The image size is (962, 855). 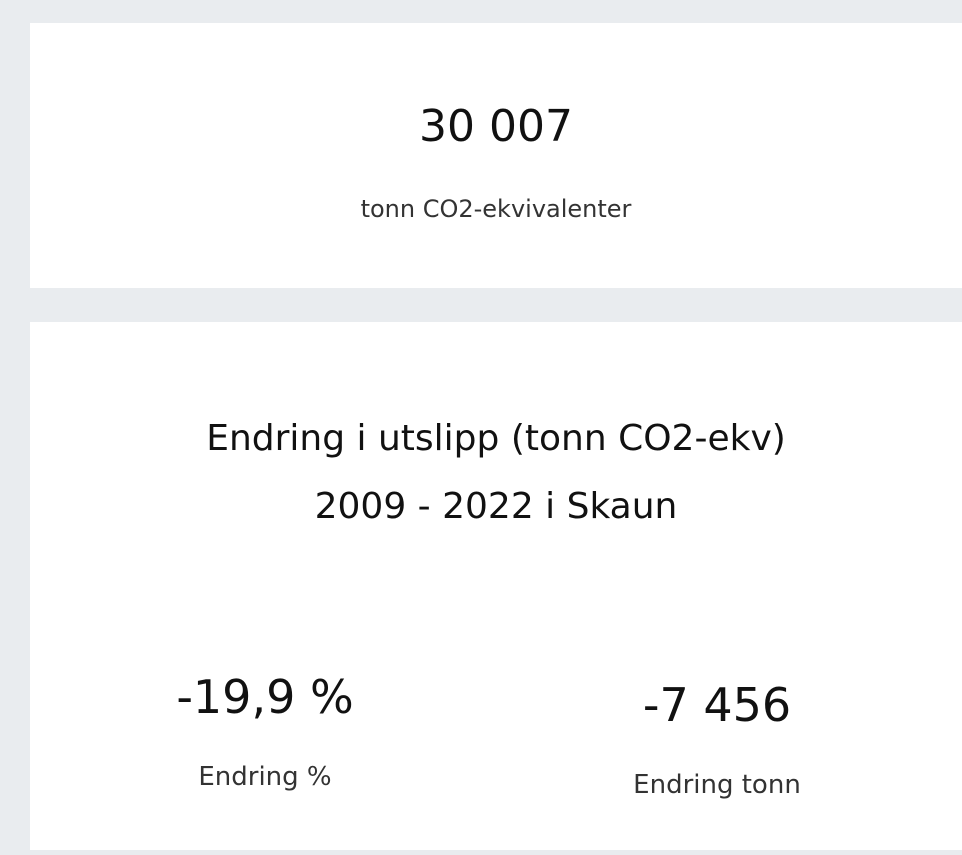 I want to click on metric-value: -7 456, so click(x=717, y=705).